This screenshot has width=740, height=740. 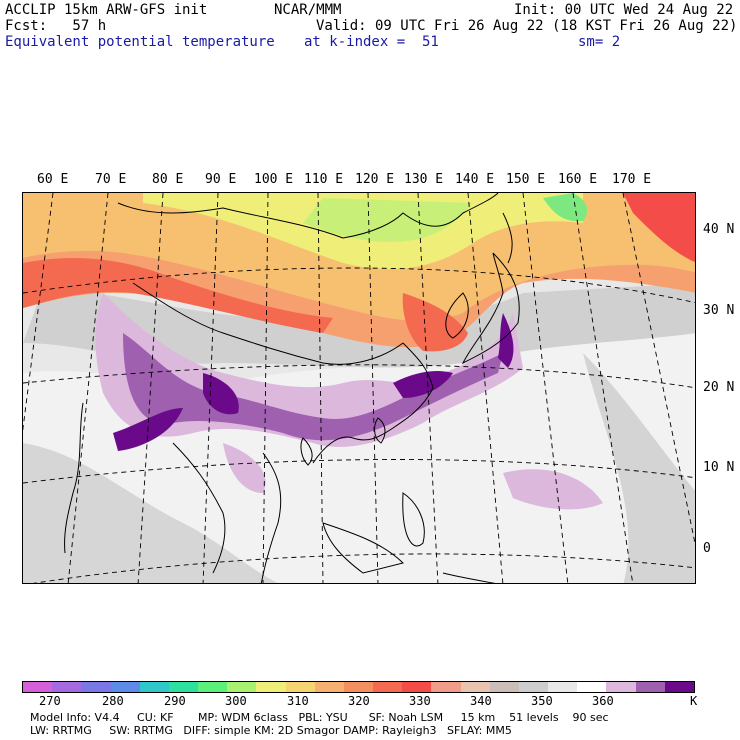 What do you see at coordinates (599, 42) in the screenshot?
I see `smoothing-label: sm= 2` at bounding box center [599, 42].